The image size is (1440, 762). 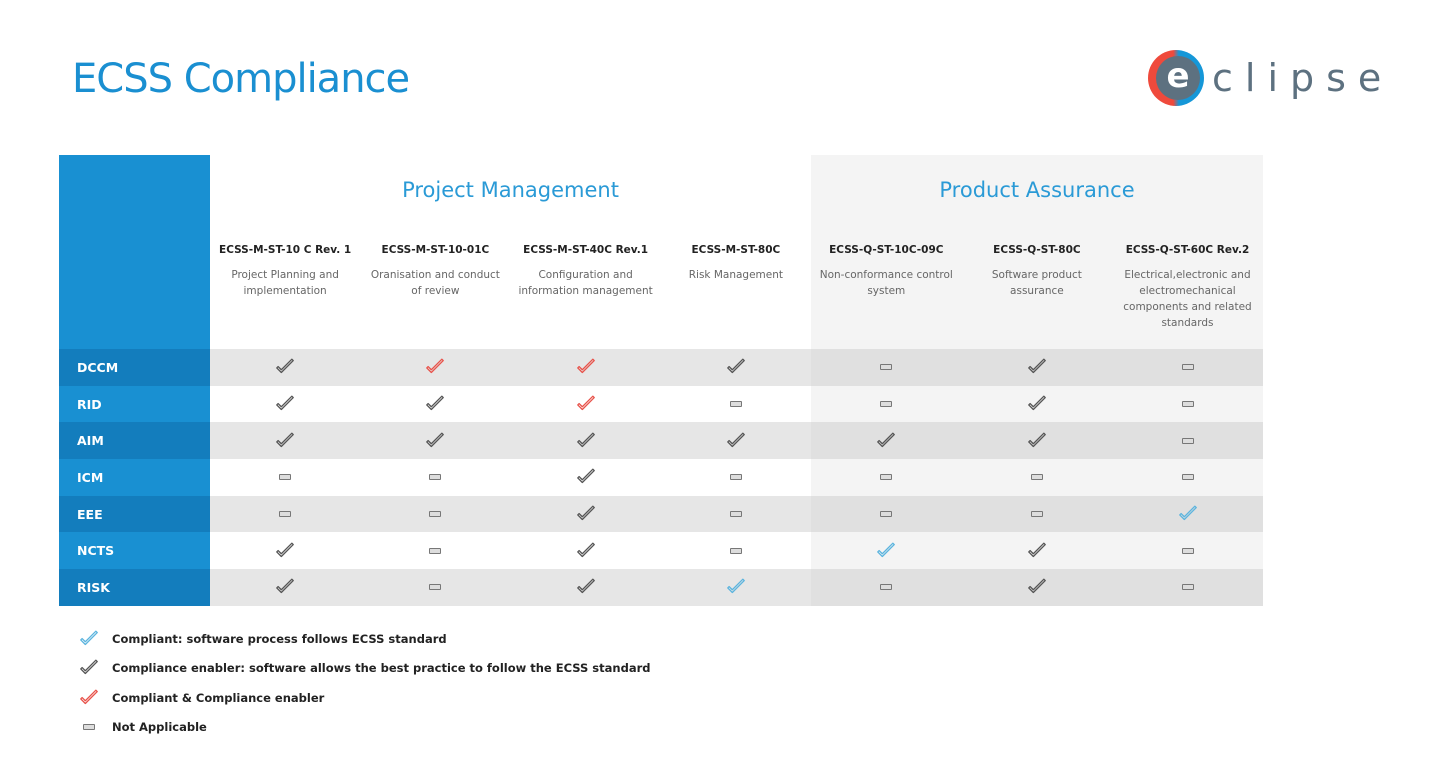 I want to click on standard-description: Software product assurance, so click(x=1036, y=283).